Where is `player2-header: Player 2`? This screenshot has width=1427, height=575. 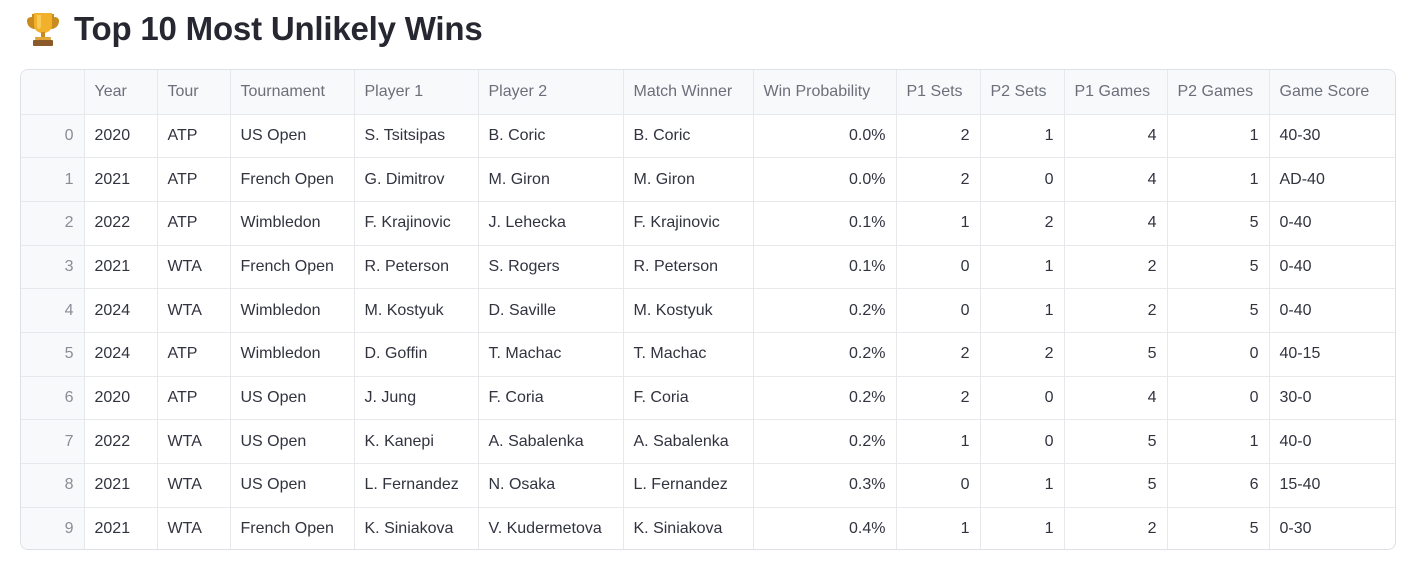 player2-header: Player 2 is located at coordinates (551, 92).